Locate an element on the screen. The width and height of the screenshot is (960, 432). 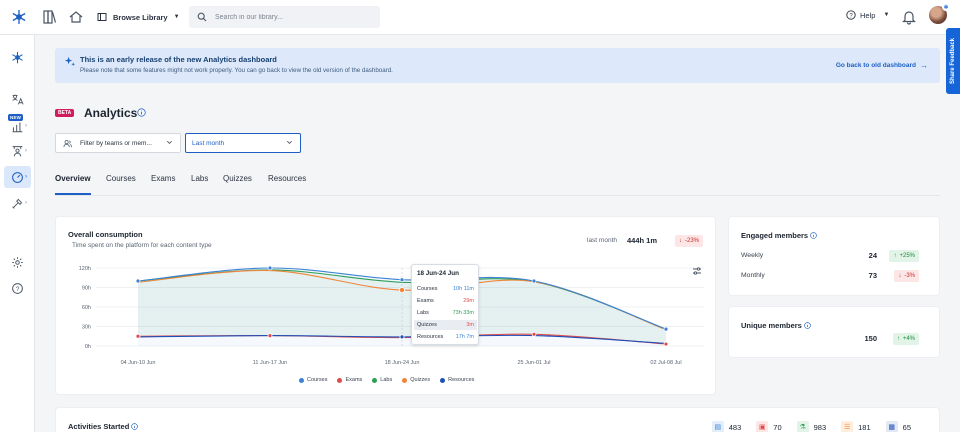
sidebar-item-translate is located at coordinates (17, 99).